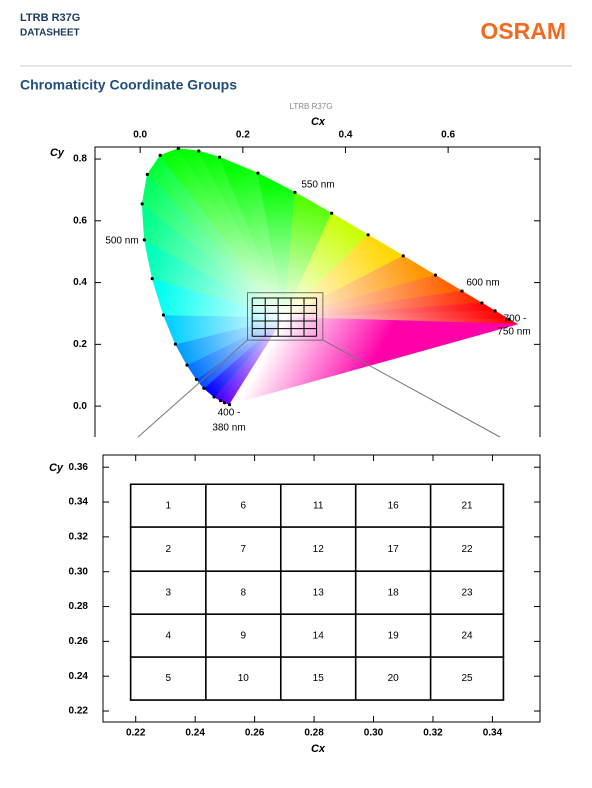 The height and width of the screenshot is (788, 592). What do you see at coordinates (79, 676) in the screenshot?
I see `y-tick-label: 0.24` at bounding box center [79, 676].